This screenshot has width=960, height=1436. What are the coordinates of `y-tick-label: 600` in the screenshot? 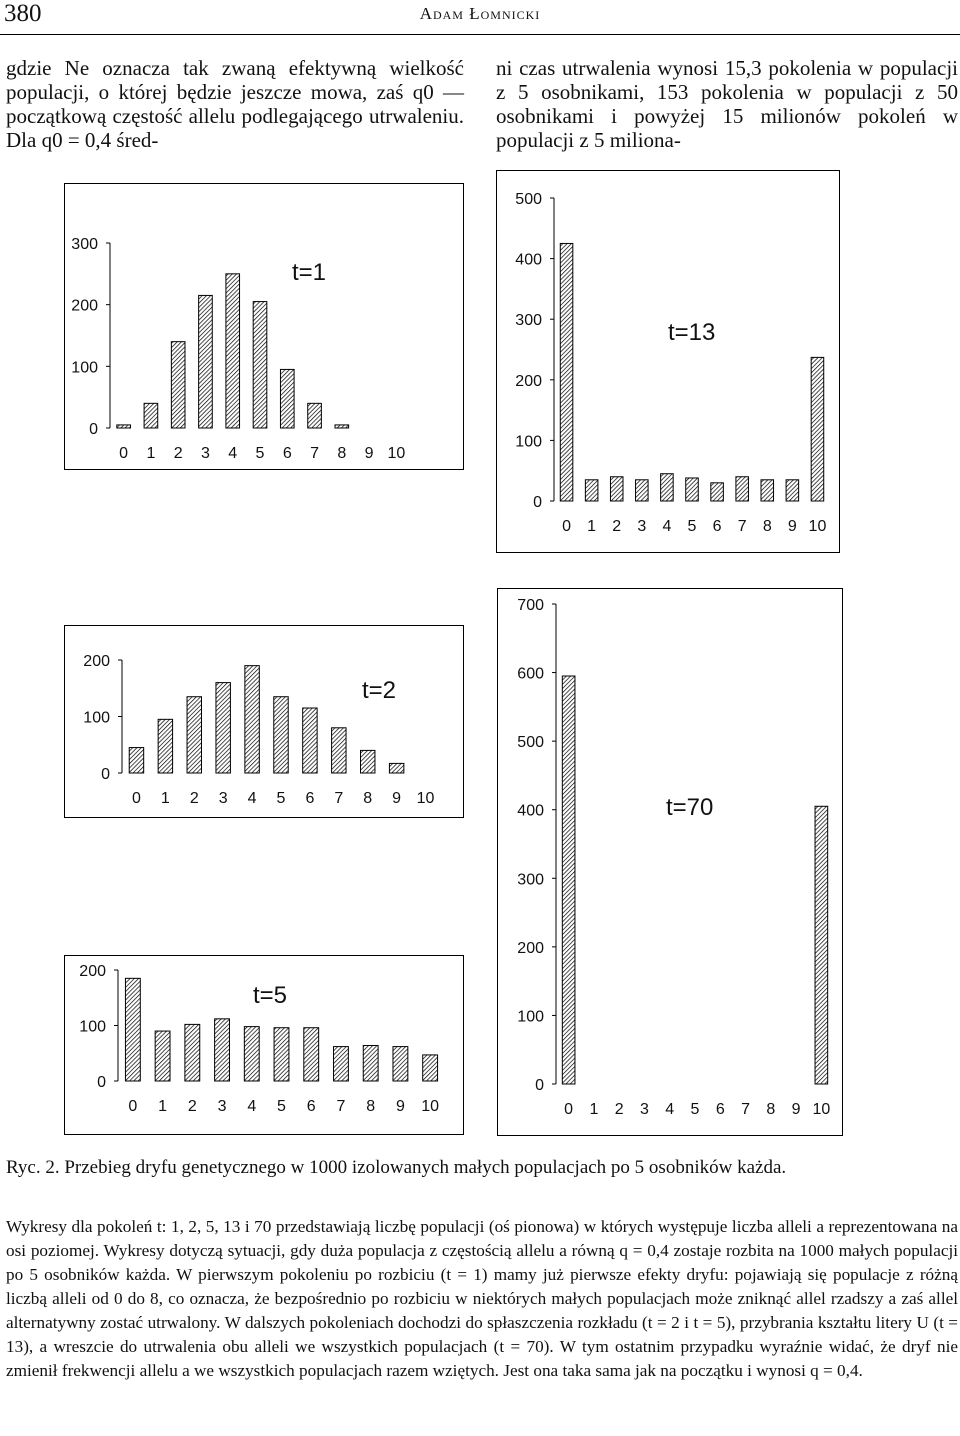 It's located at (530, 674).